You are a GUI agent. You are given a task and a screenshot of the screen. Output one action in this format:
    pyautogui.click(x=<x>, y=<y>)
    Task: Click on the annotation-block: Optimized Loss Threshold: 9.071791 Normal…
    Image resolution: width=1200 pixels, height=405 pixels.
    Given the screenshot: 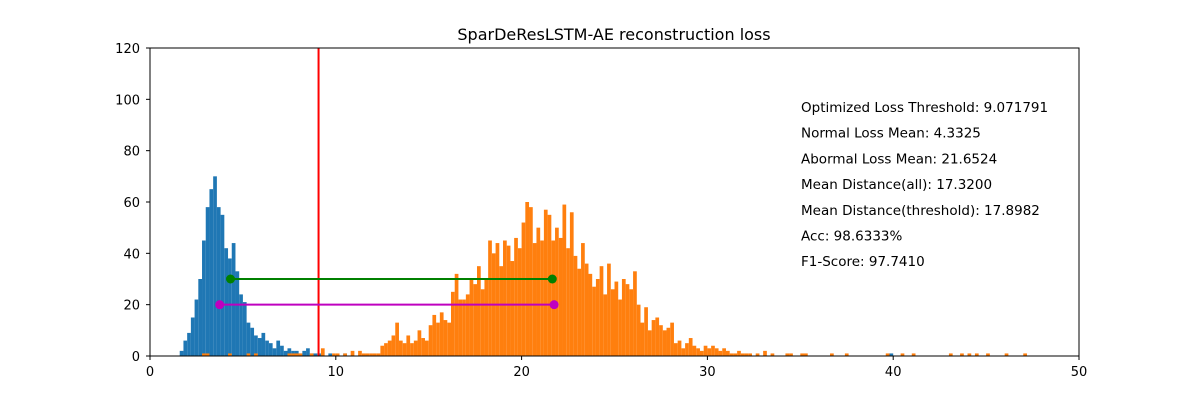 What is the action you would take?
    pyautogui.click(x=924, y=185)
    